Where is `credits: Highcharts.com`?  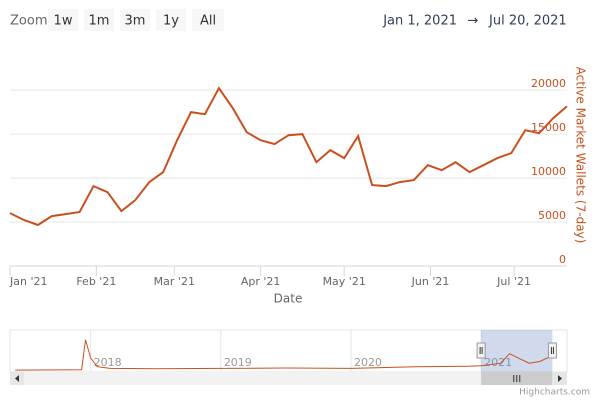 credits: Highcharts.com is located at coordinates (554, 393).